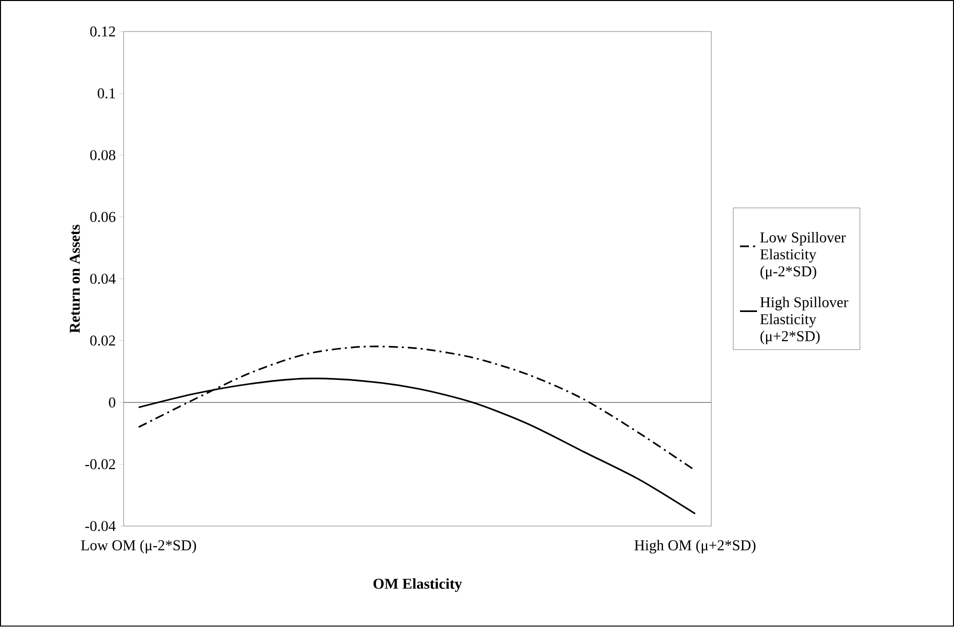 The height and width of the screenshot is (627, 954). Describe the element at coordinates (100, 464) in the screenshot. I see `y-tick-label: -0.02` at that location.